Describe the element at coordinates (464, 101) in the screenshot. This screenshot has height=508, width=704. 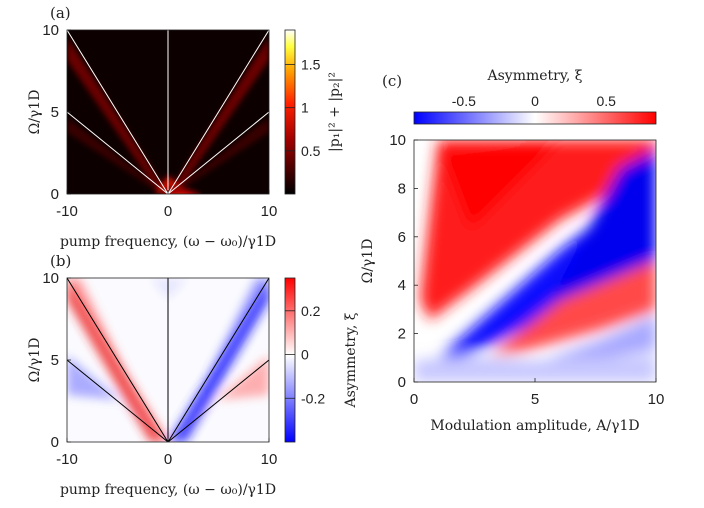
I see `colorbar-tick-label: -0.5` at that location.